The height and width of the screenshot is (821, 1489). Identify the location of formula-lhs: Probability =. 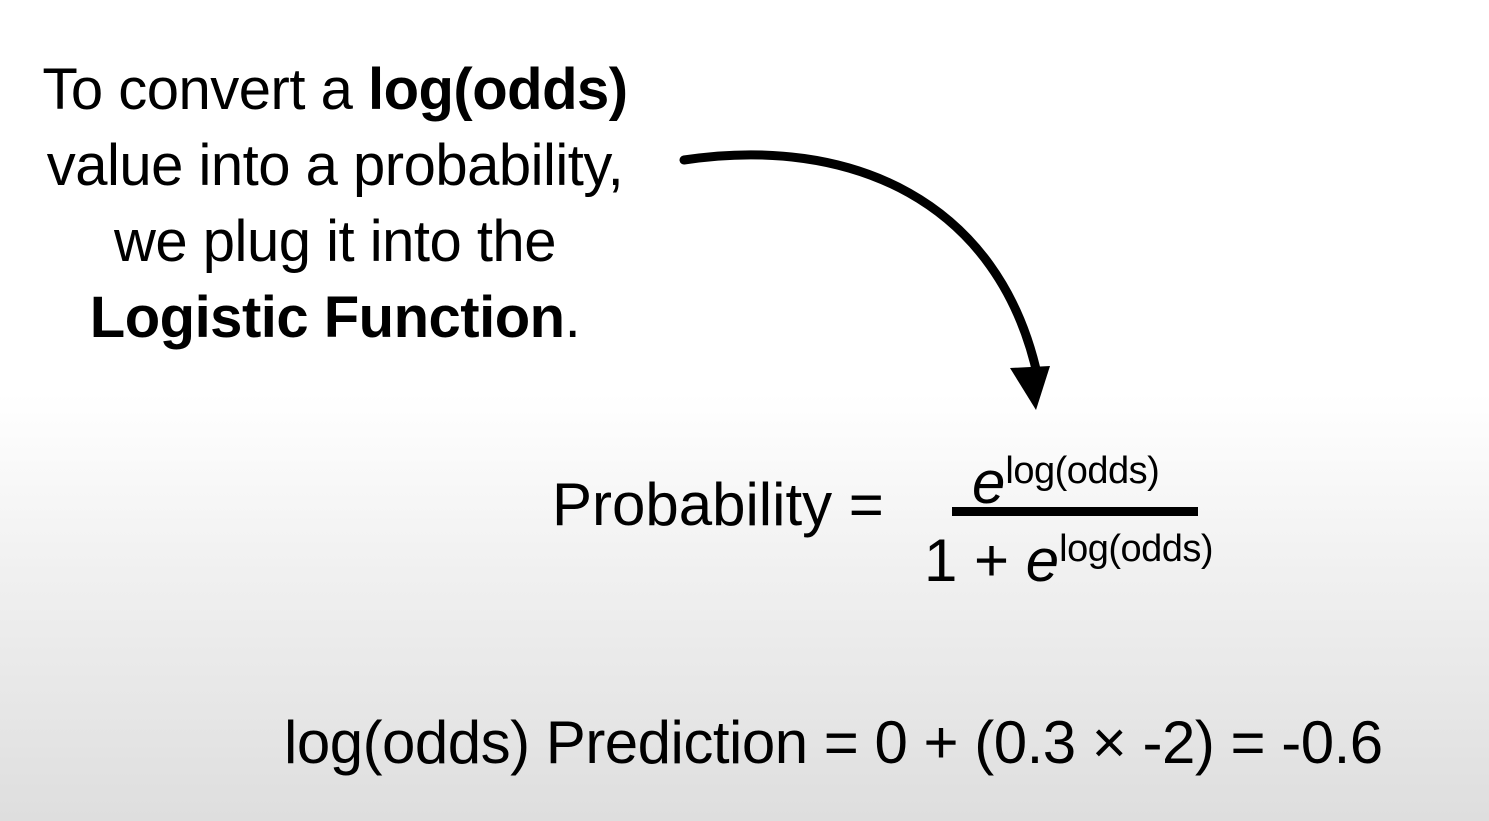
(718, 504).